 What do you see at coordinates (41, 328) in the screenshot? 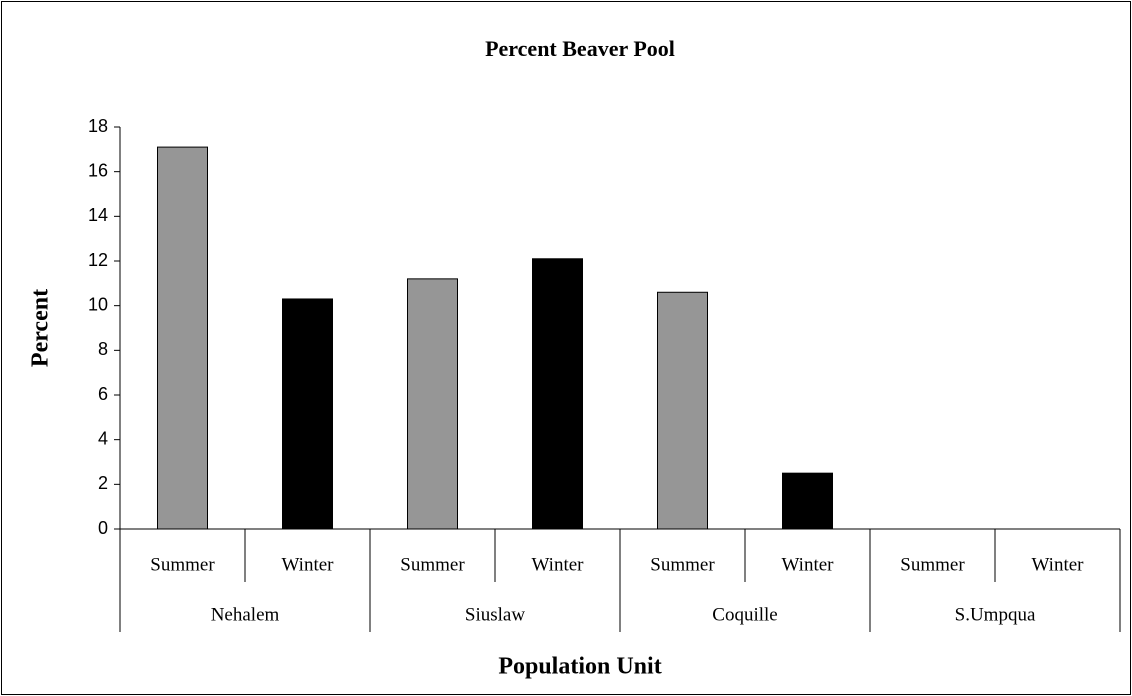
I see `y-axis-title: Percent` at bounding box center [41, 328].